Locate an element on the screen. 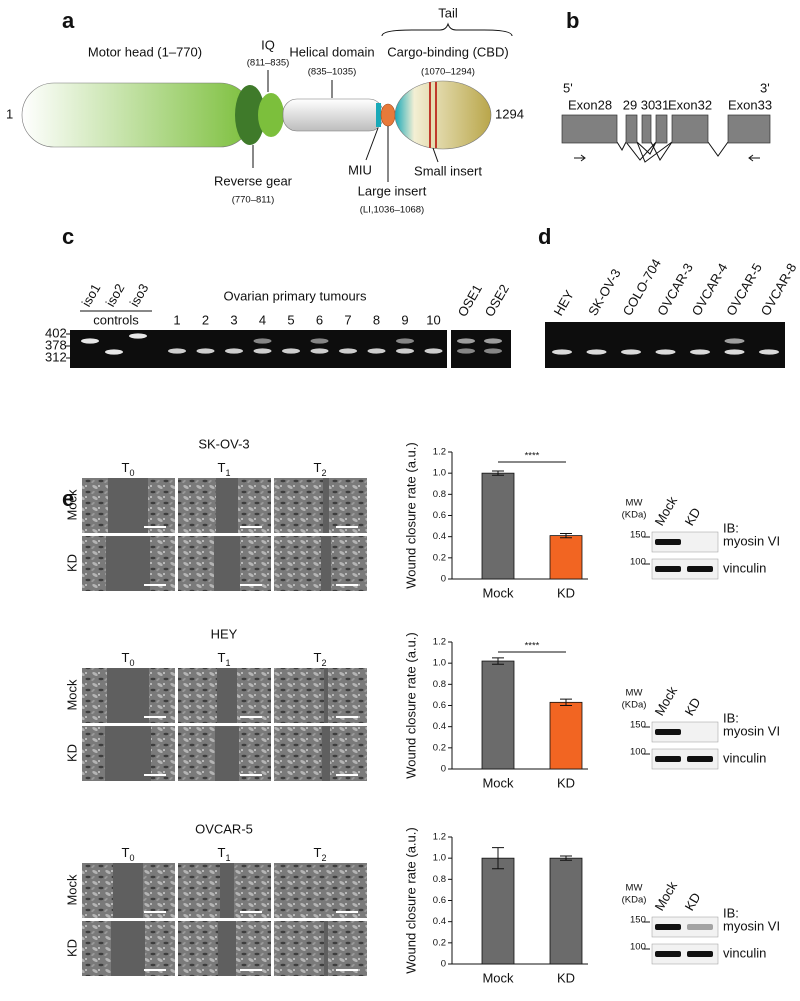 The height and width of the screenshot is (1001, 800). primer-arrows is located at coordinates (667, 158).